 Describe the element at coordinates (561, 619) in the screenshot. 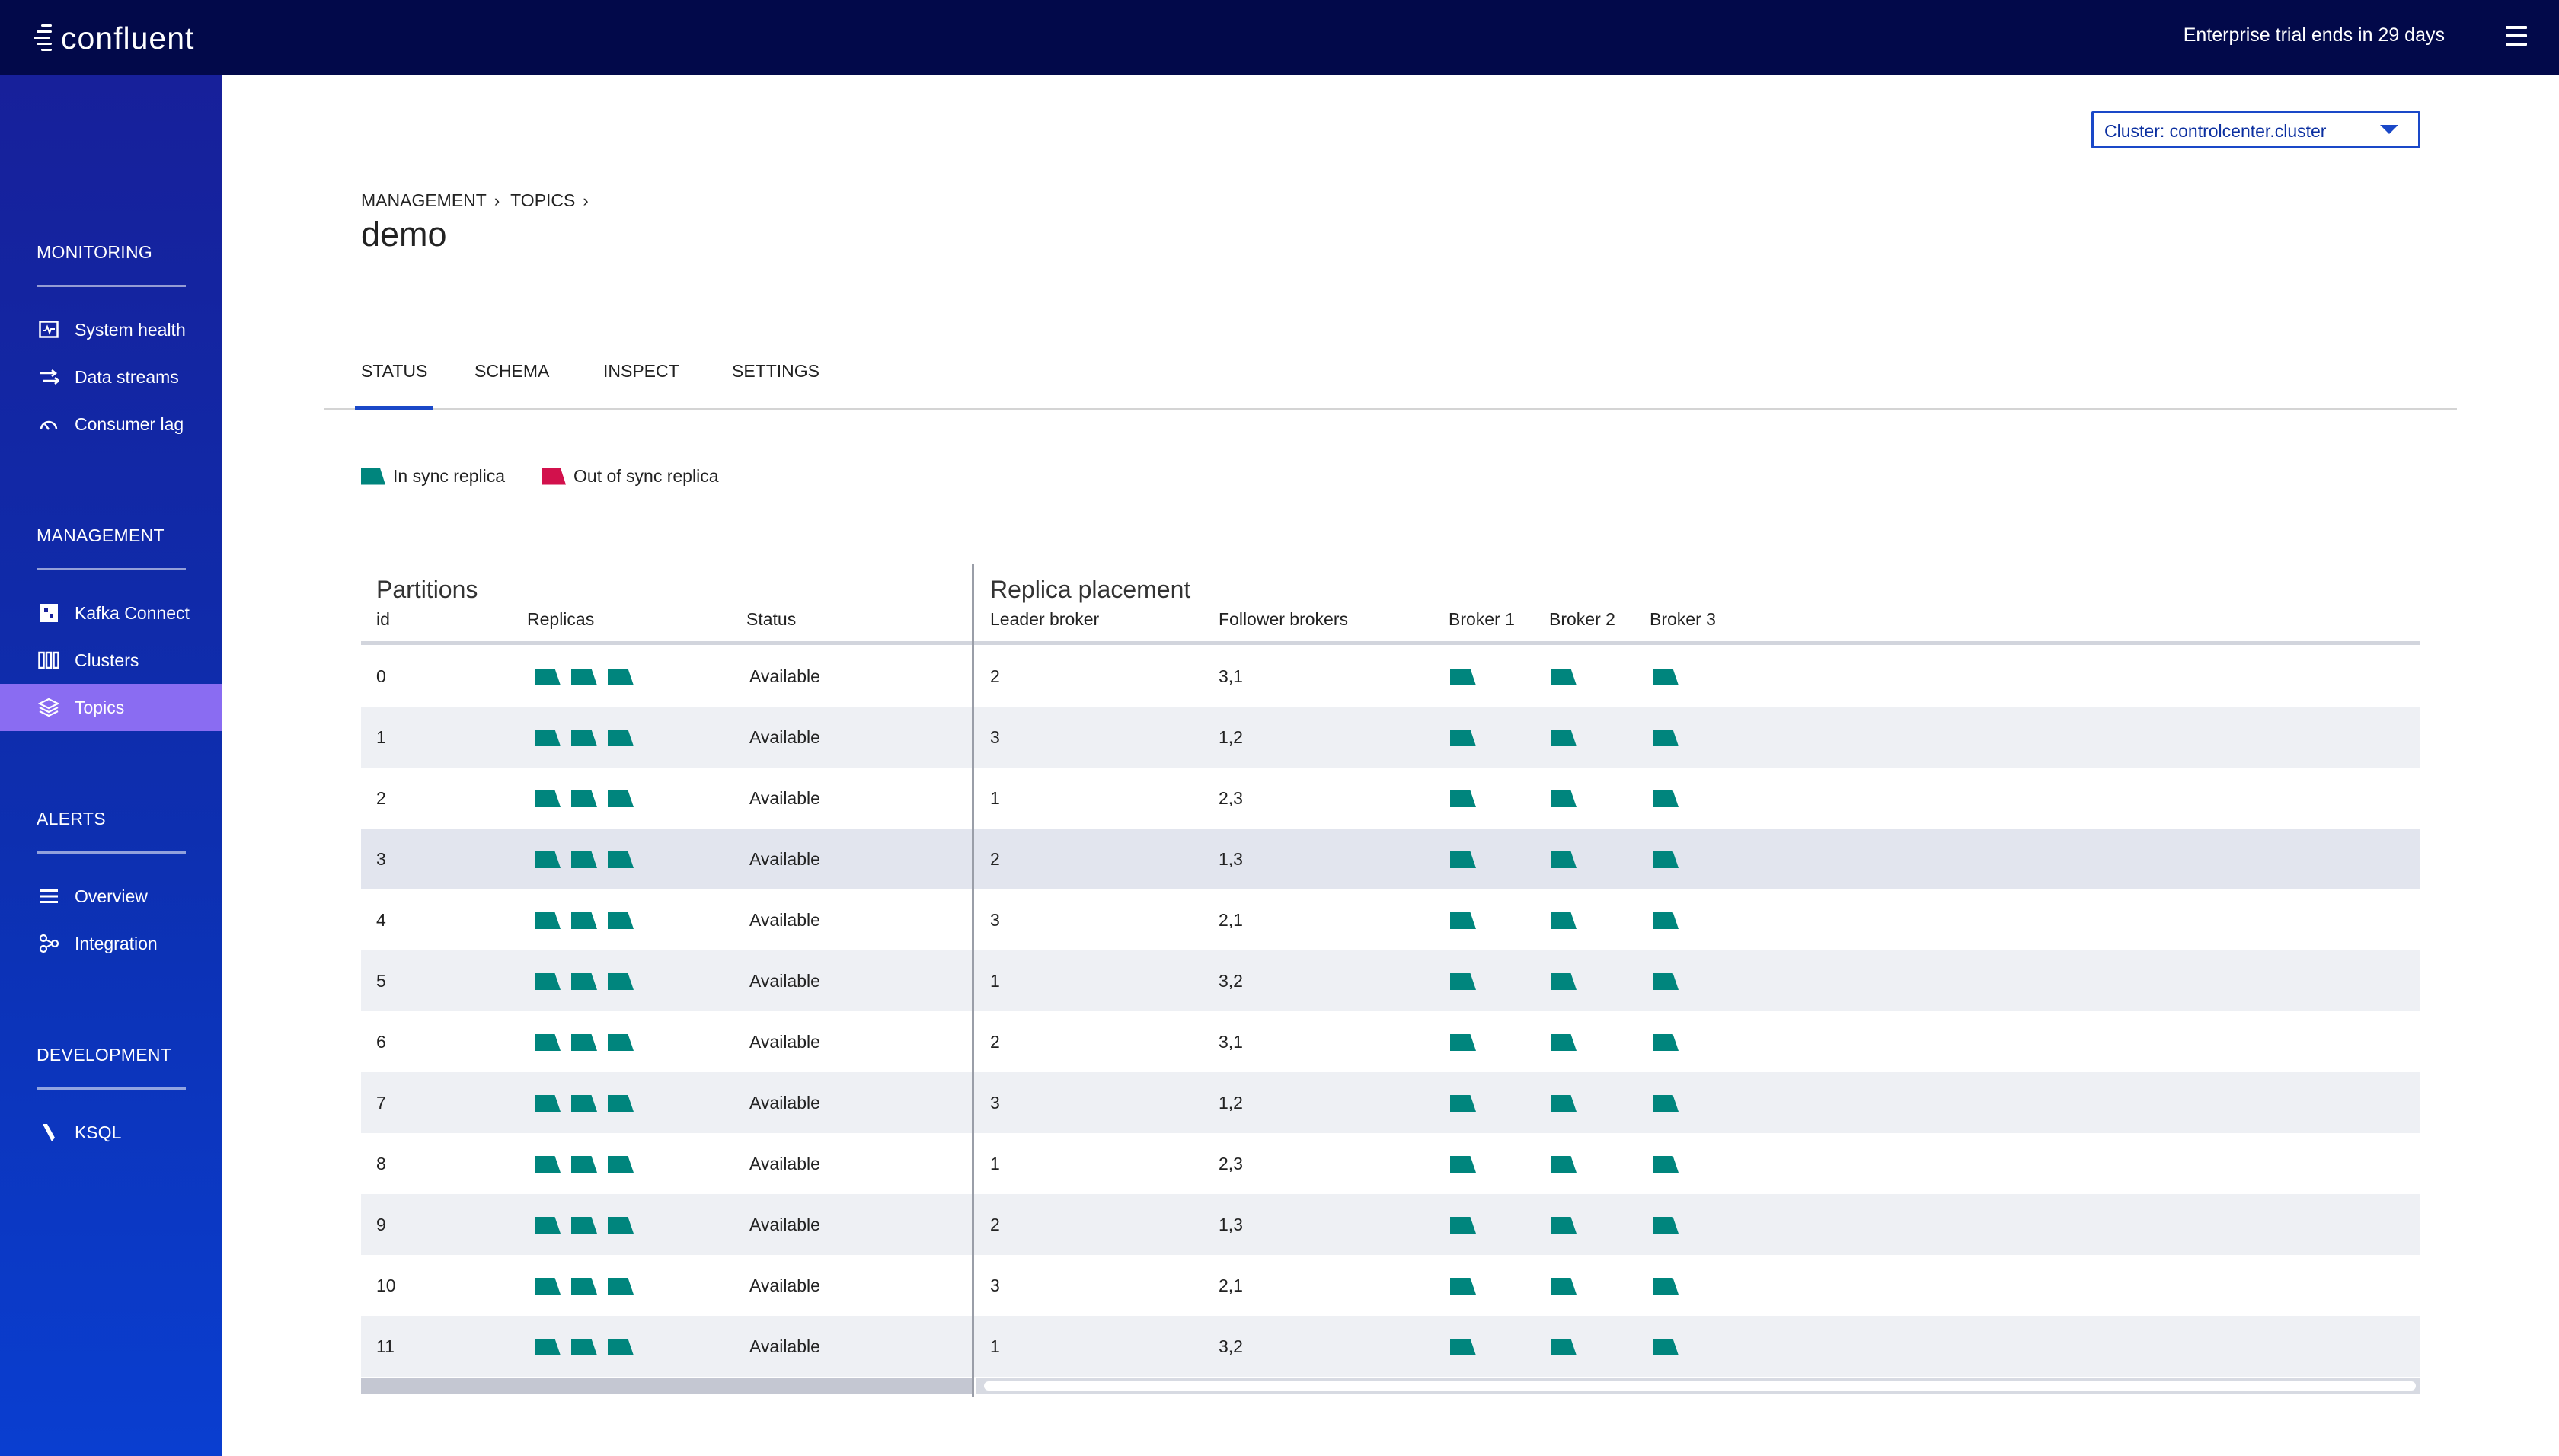

I see `column-header-replicas: Replicas` at that location.